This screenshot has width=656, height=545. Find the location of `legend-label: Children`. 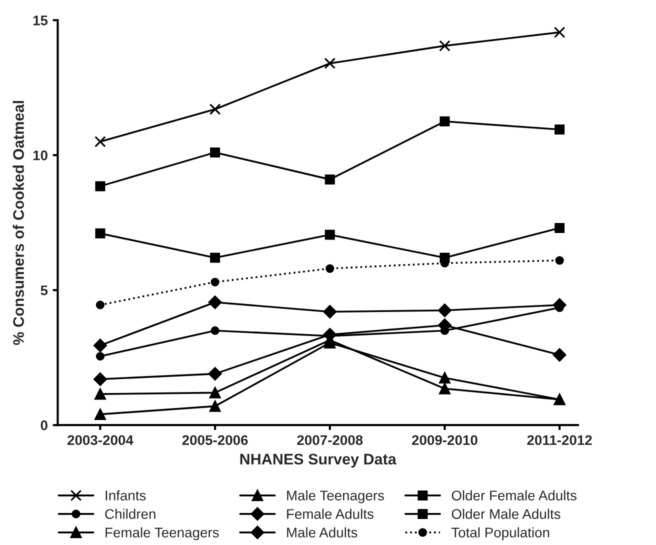

legend-label: Children is located at coordinates (130, 513).